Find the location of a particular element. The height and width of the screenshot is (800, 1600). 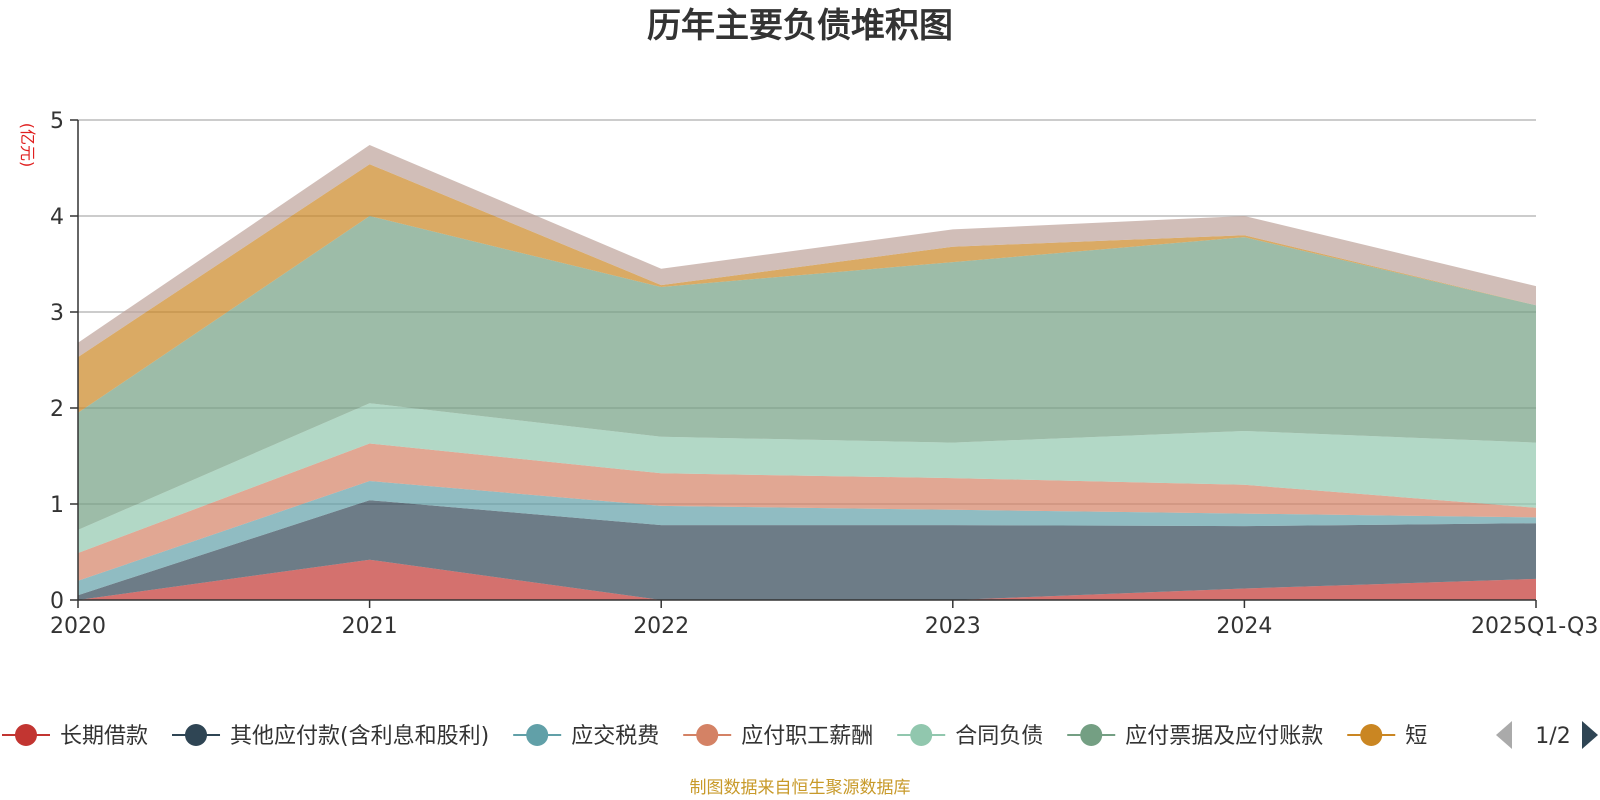

legend-item-5: 合同负债 is located at coordinates (970, 736).